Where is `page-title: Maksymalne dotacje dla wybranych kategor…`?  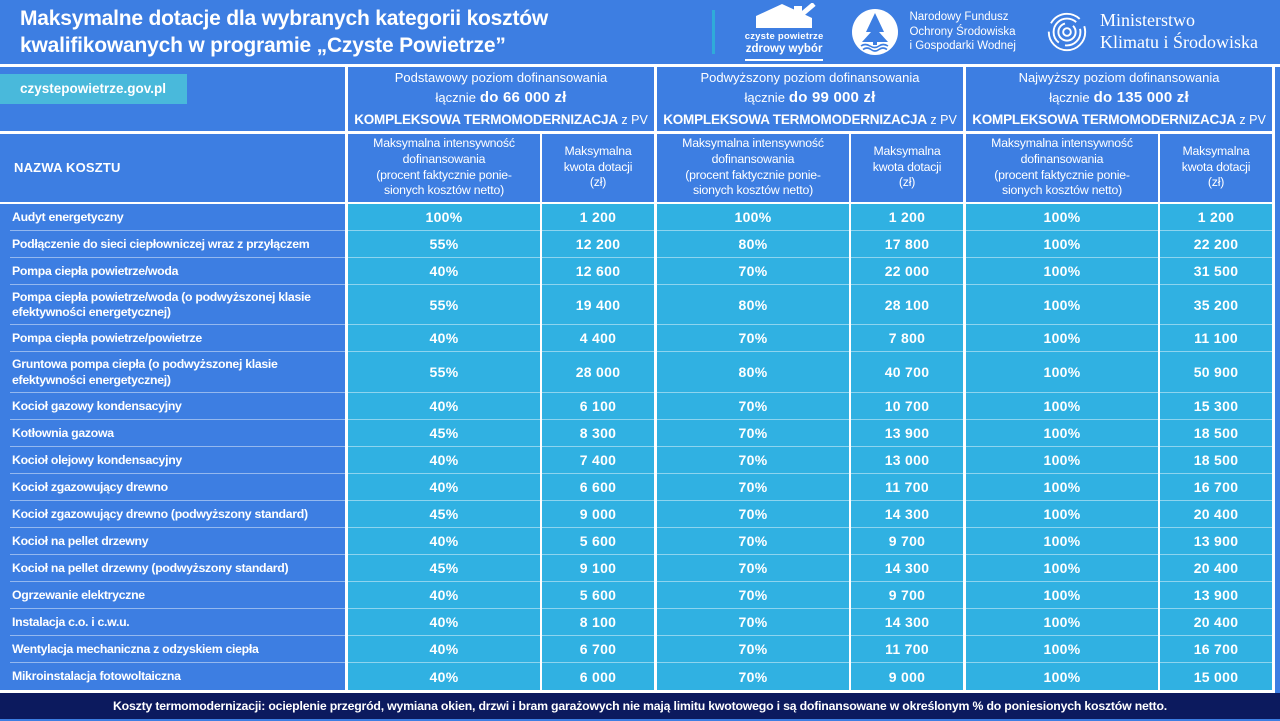 page-title: Maksymalne dotacje dla wybranych kategor… is located at coordinates (274, 32).